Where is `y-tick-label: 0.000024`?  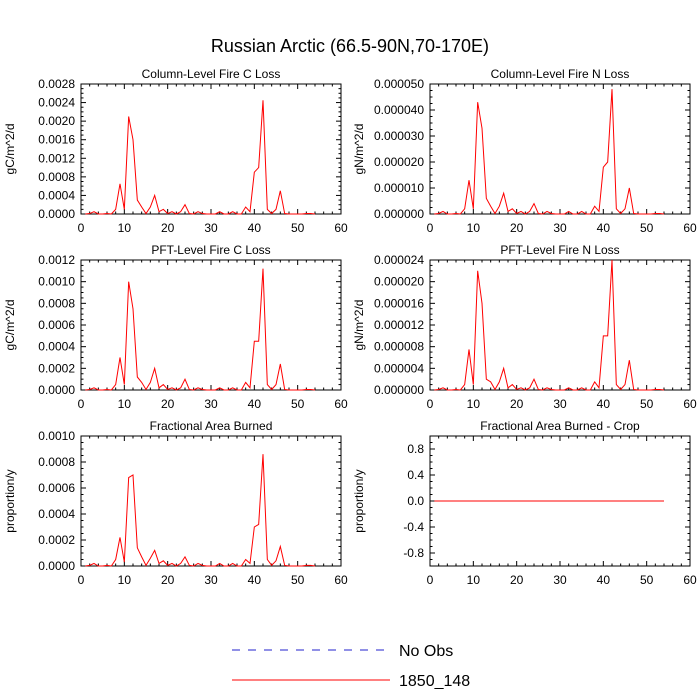 y-tick-label: 0.000024 is located at coordinates (399, 260).